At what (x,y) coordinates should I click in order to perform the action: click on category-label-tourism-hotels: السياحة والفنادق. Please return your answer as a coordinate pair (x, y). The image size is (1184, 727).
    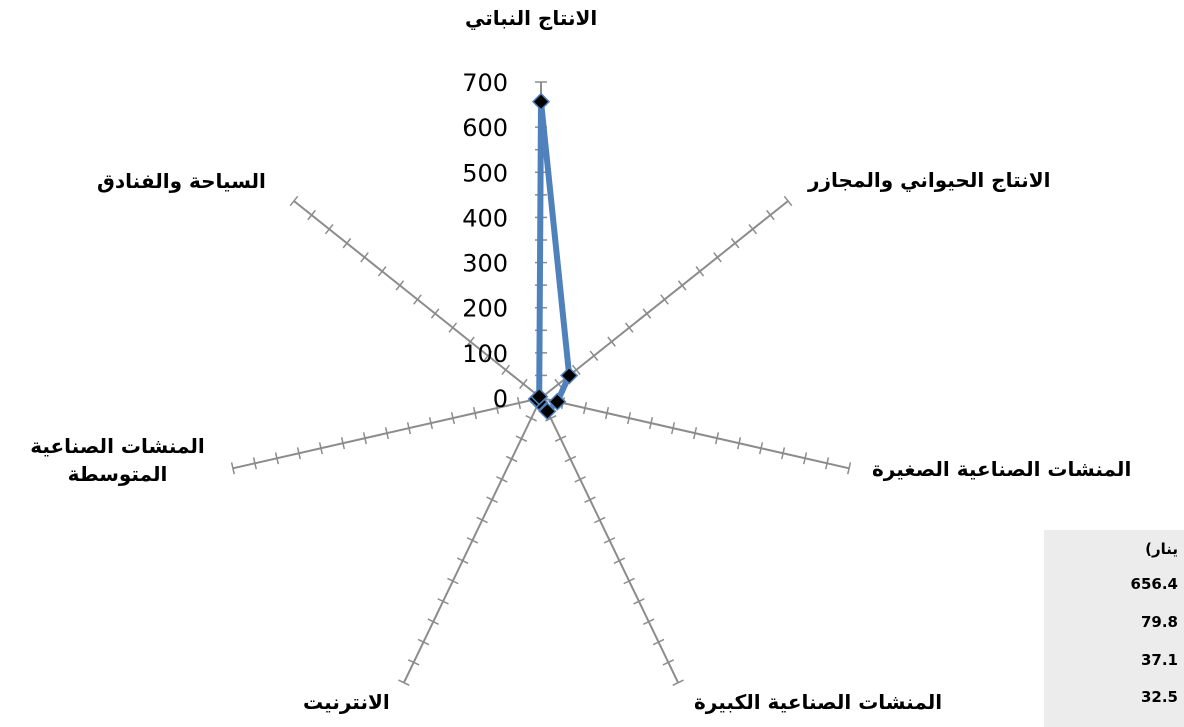
    Looking at the image, I should click on (181, 181).